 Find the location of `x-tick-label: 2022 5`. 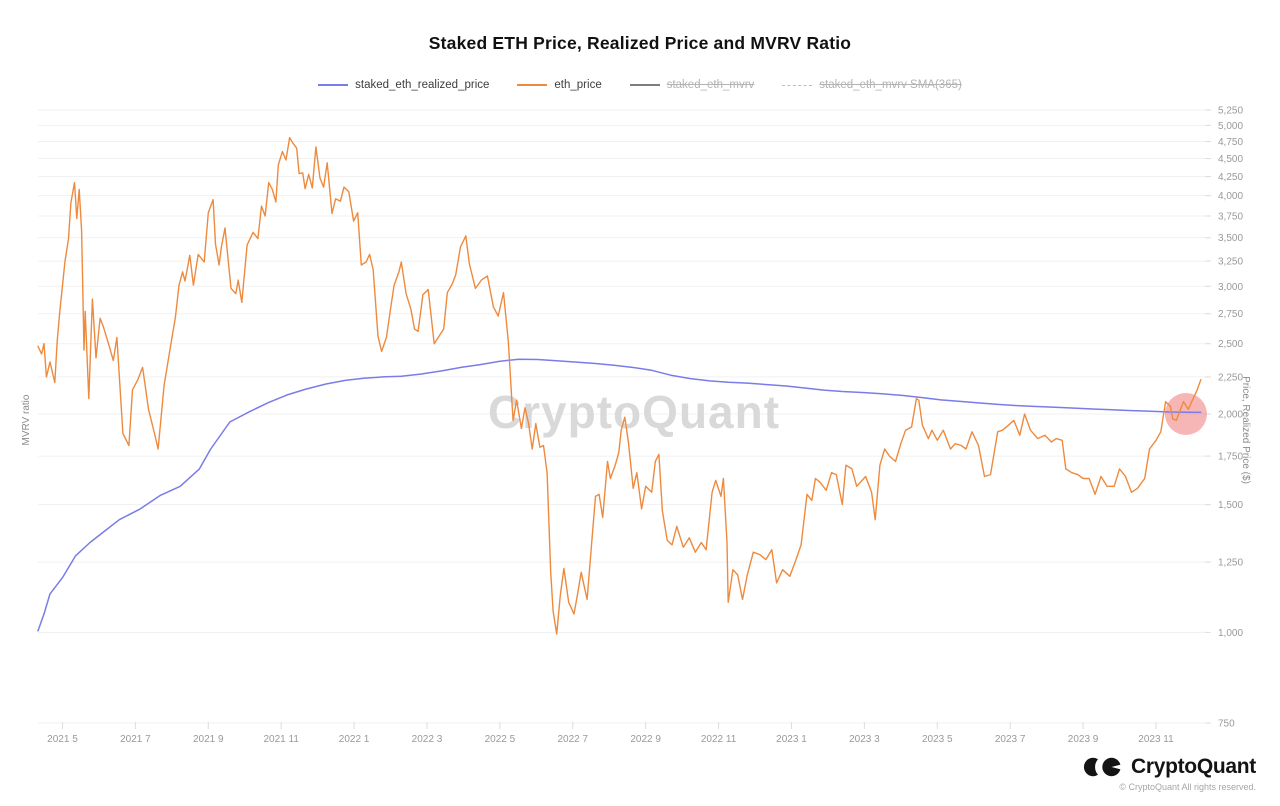

x-tick-label: 2022 5 is located at coordinates (500, 739).